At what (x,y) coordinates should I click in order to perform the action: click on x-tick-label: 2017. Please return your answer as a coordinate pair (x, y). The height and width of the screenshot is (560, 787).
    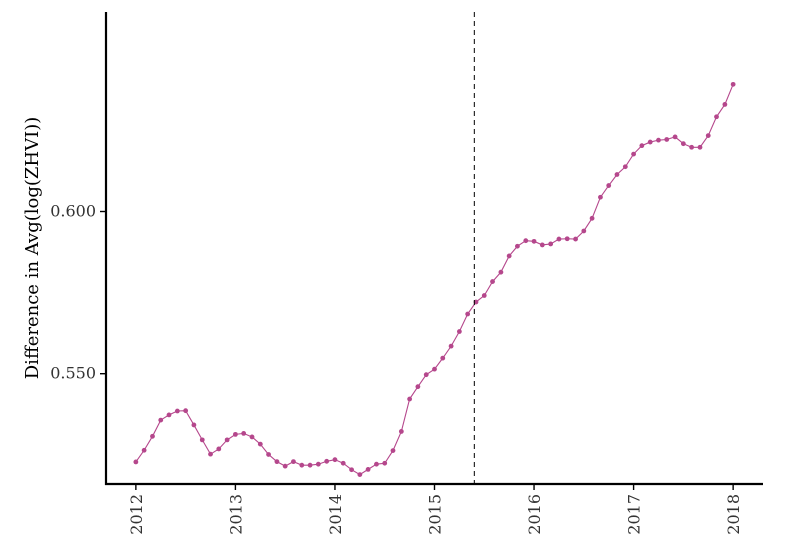
    Looking at the image, I should click on (634, 514).